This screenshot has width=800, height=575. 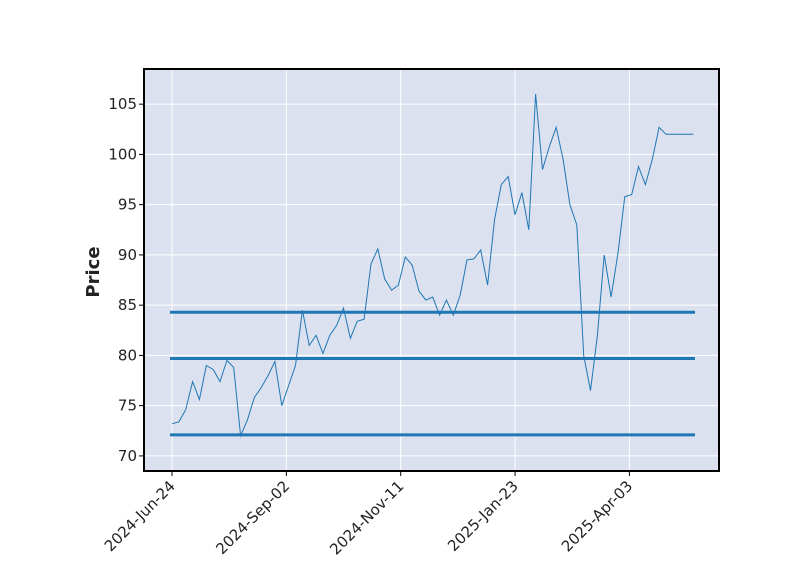 I want to click on x-tick-label: 2024-Nov-11, so click(x=366, y=517).